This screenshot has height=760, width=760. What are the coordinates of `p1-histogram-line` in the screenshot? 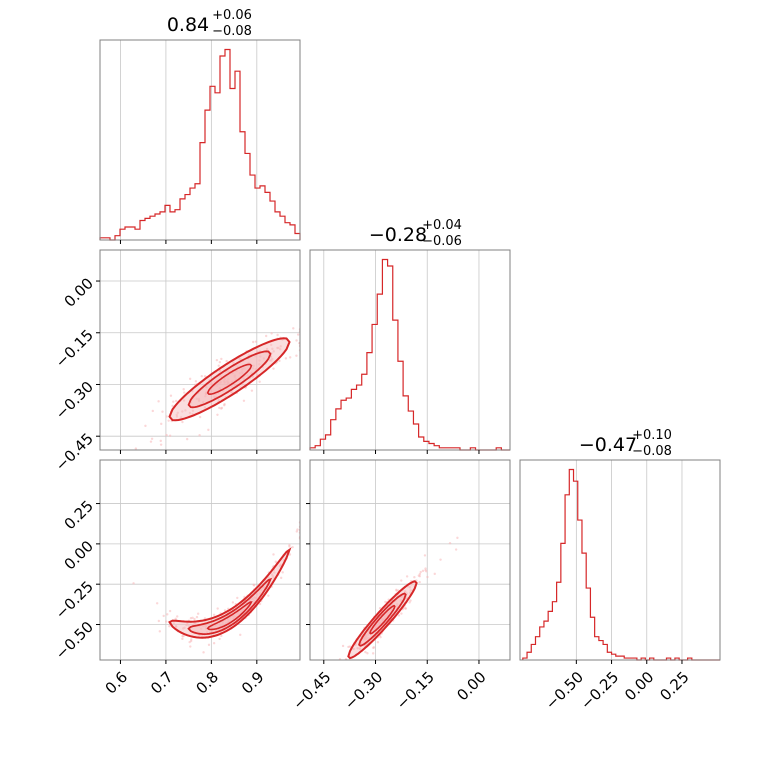 It's located at (200, 144).